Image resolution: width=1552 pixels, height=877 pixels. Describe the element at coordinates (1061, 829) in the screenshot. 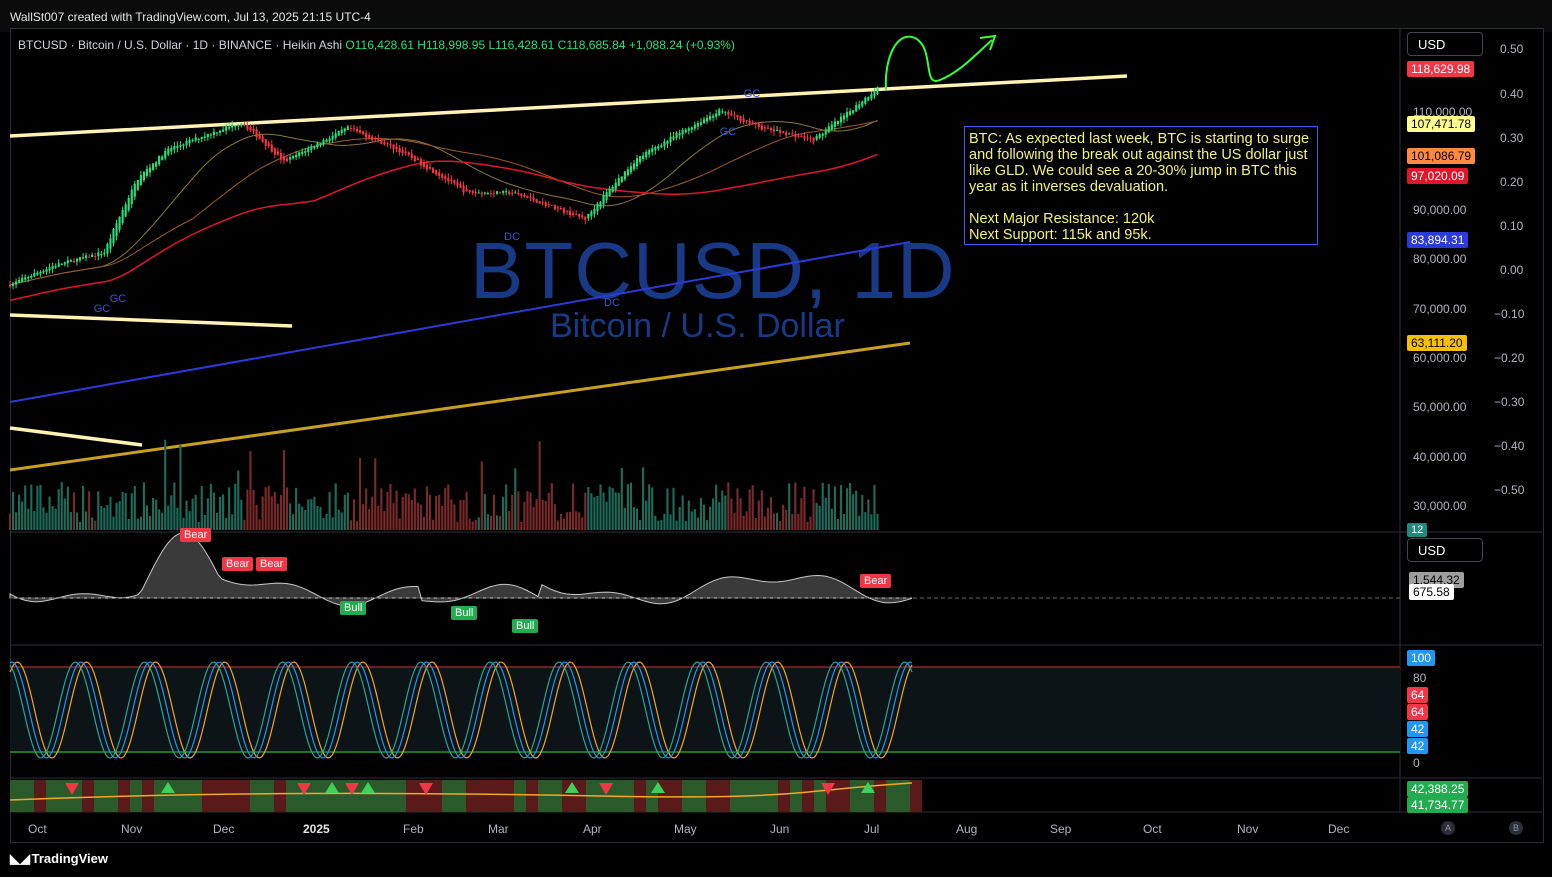

I see `time-tick: Sep` at that location.